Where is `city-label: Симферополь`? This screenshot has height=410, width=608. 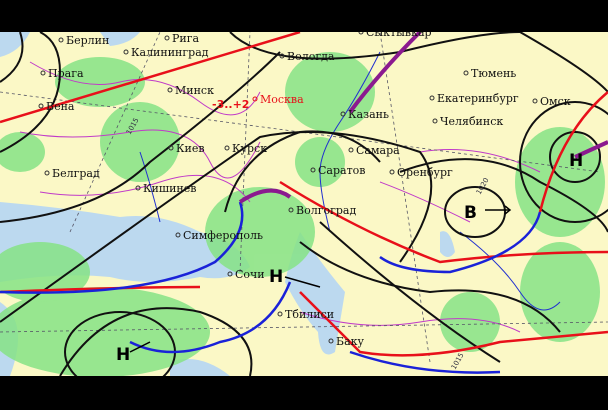 city-label: Симферополь is located at coordinates (223, 235).